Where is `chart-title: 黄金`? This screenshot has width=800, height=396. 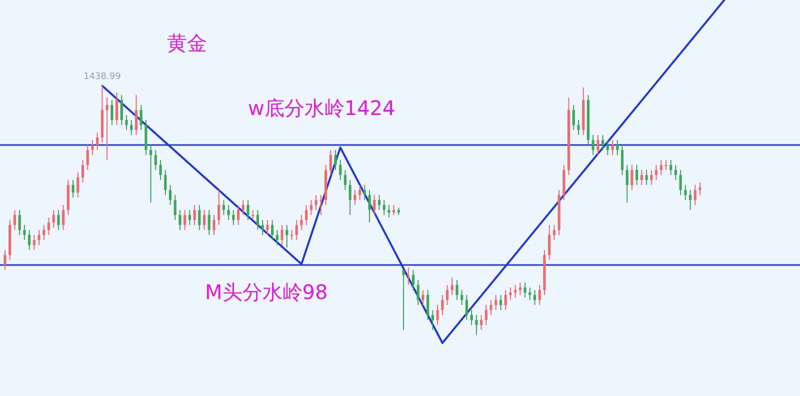 chart-title: 黄金 is located at coordinates (187, 43).